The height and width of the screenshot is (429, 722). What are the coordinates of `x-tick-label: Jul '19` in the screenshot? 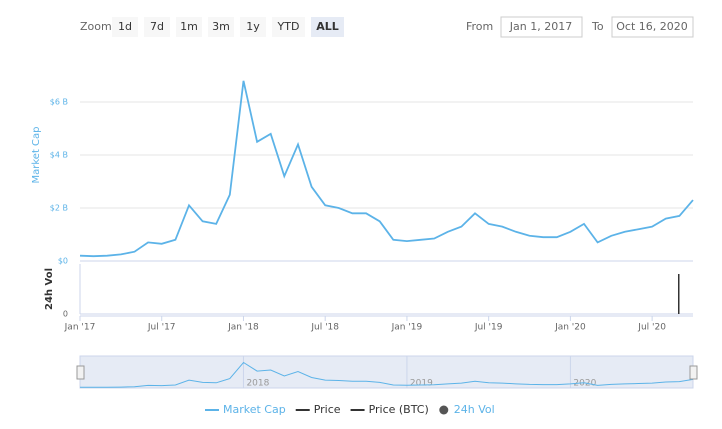 It's located at (488, 328).